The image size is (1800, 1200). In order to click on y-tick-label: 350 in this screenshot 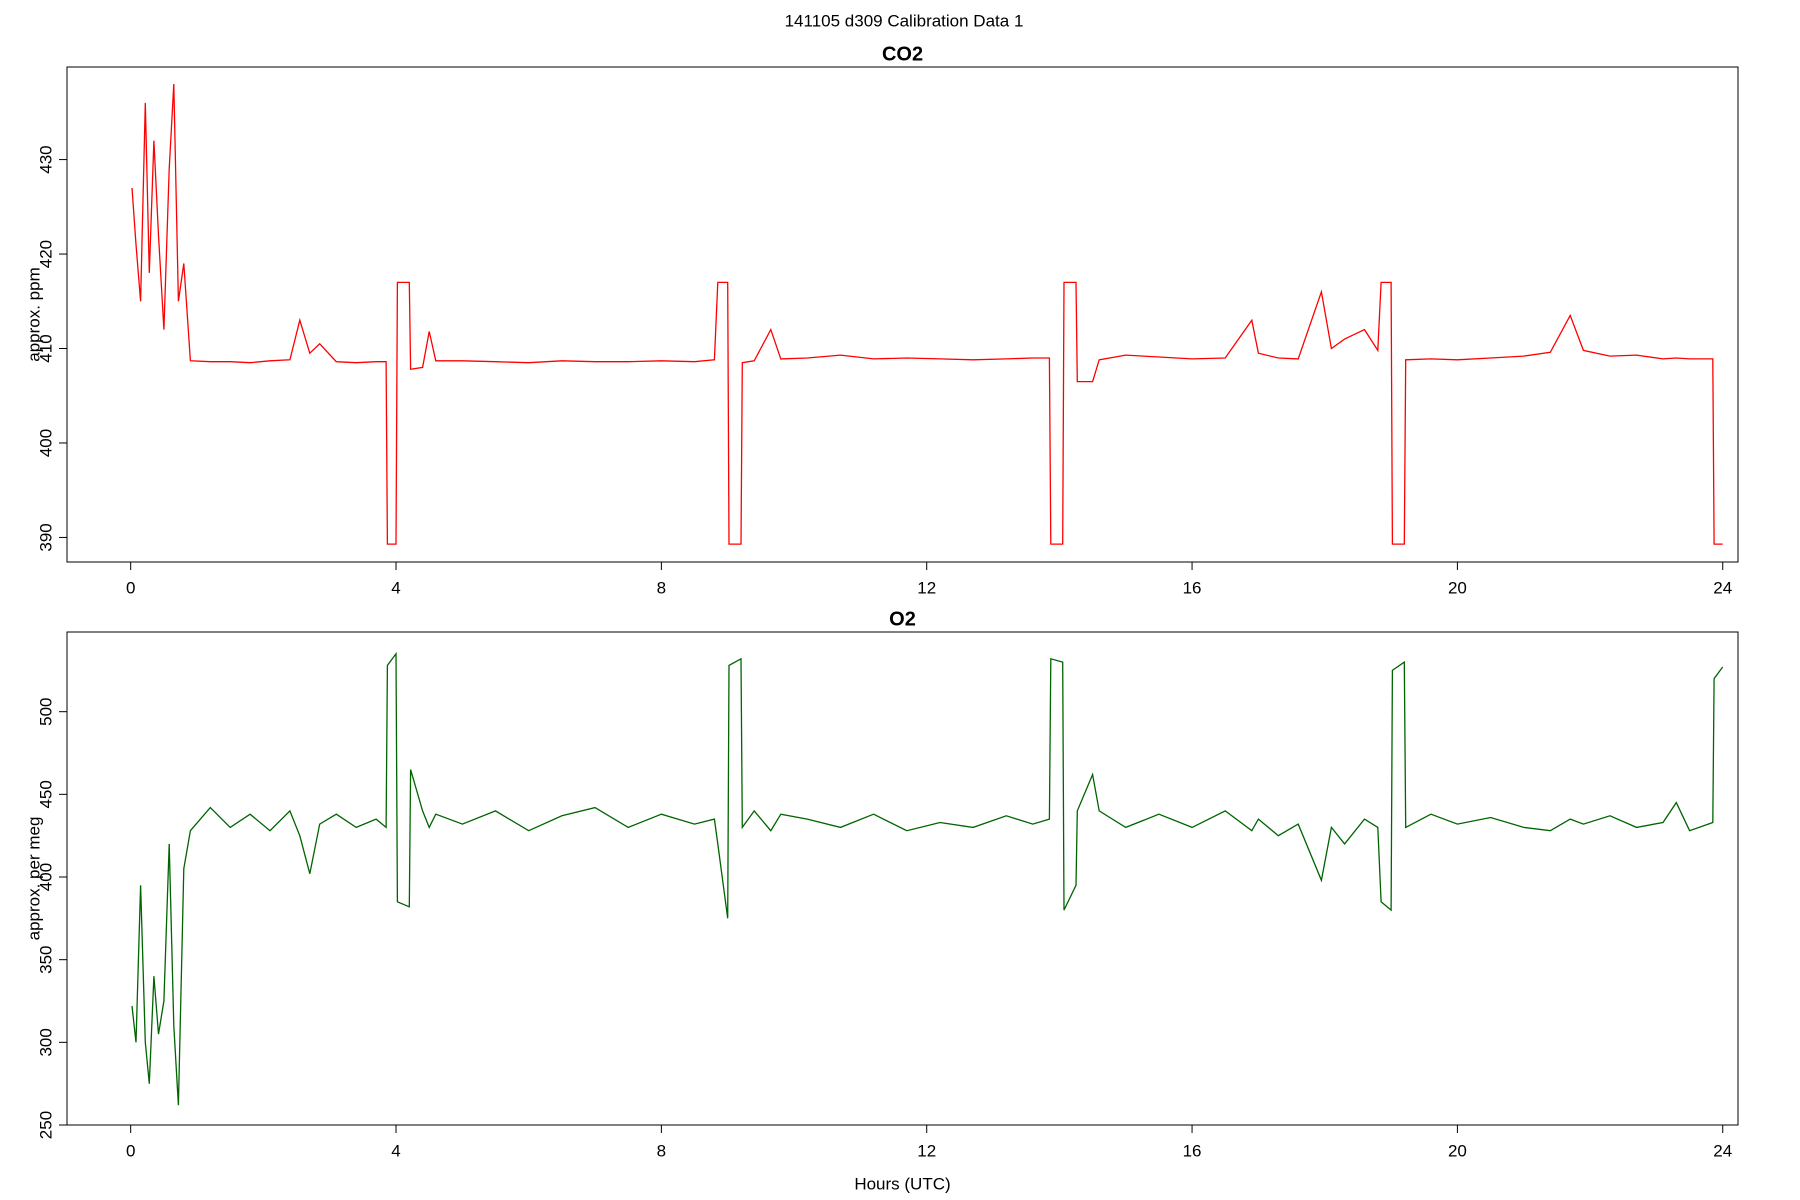, I will do `click(45, 959)`.